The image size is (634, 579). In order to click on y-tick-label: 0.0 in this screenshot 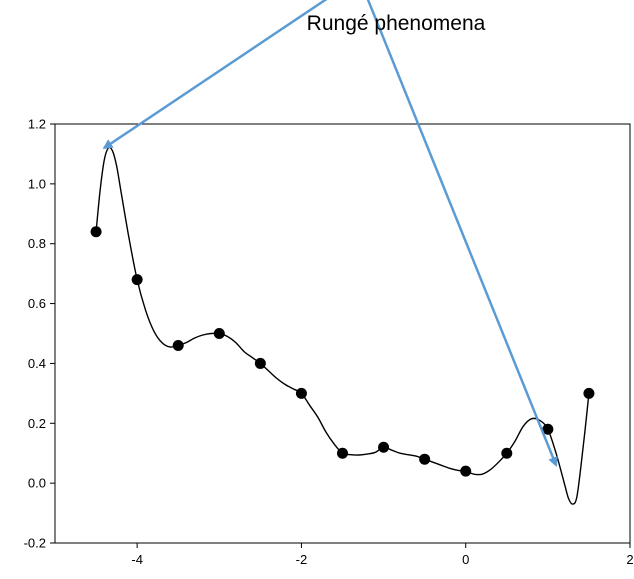, I will do `click(37, 483)`.